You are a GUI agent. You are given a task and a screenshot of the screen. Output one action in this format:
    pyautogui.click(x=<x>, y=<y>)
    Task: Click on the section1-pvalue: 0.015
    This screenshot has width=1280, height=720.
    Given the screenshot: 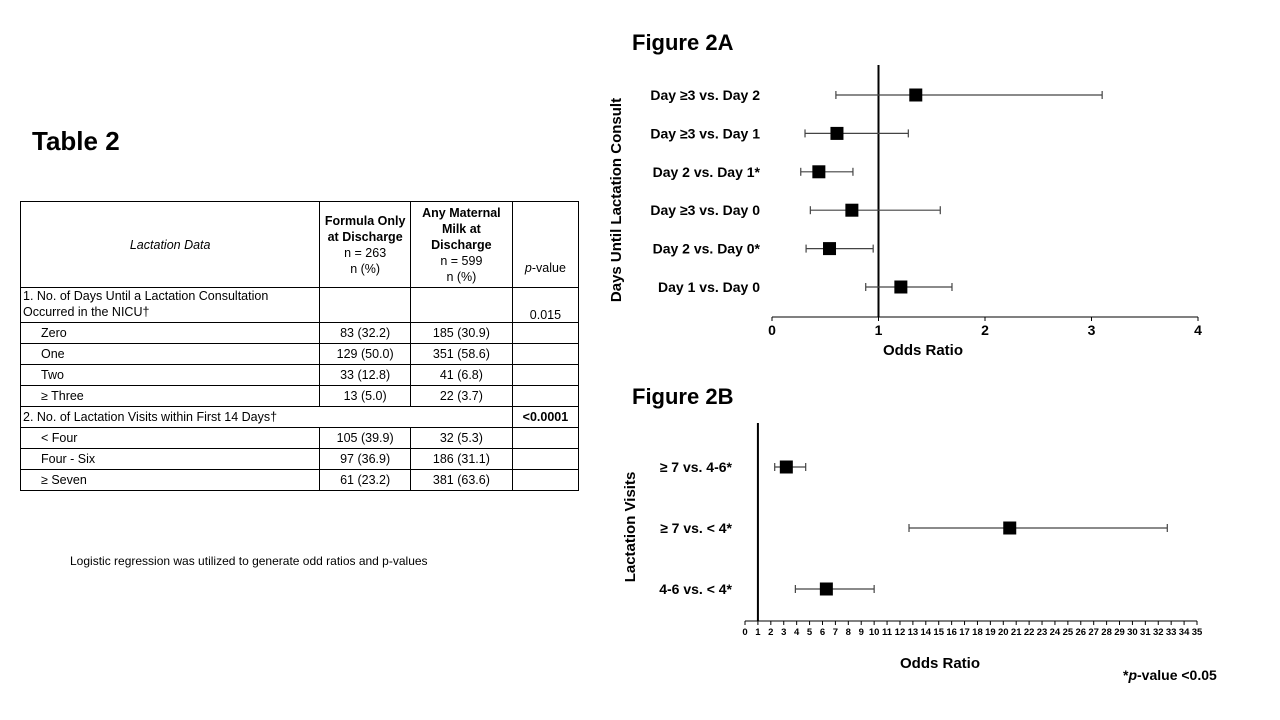 What is the action you would take?
    pyautogui.click(x=545, y=305)
    